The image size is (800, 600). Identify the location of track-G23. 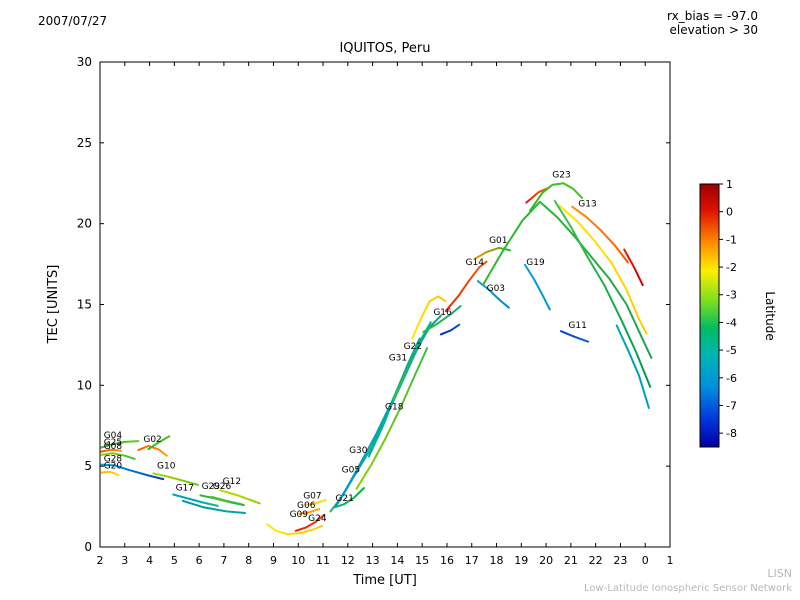
(556, 197).